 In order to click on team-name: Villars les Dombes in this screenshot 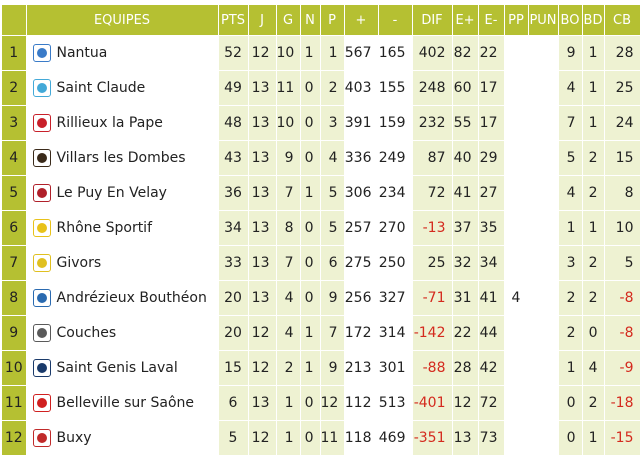, I will do `click(121, 158)`.